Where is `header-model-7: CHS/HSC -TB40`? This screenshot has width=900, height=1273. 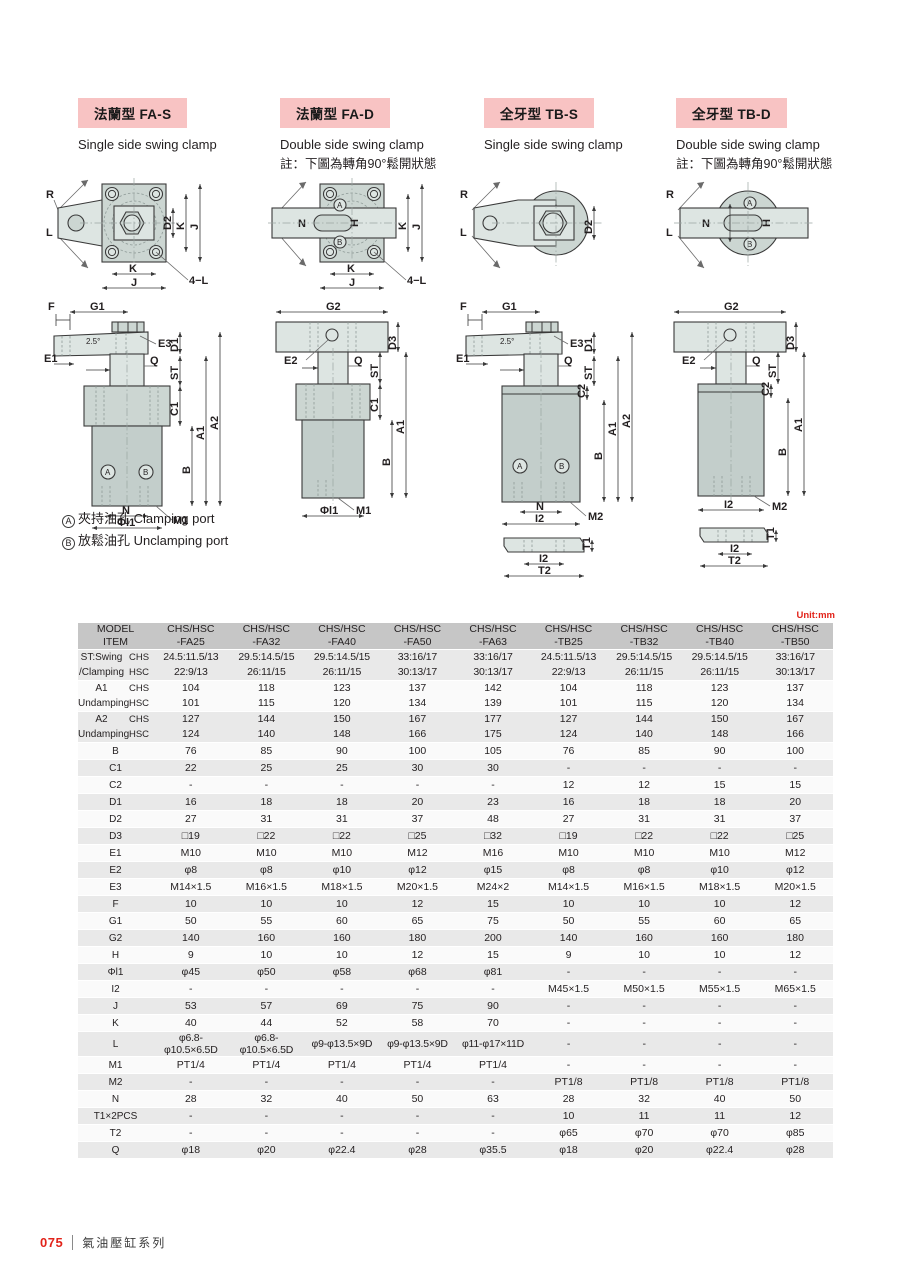 header-model-7: CHS/HSC -TB40 is located at coordinates (719, 636).